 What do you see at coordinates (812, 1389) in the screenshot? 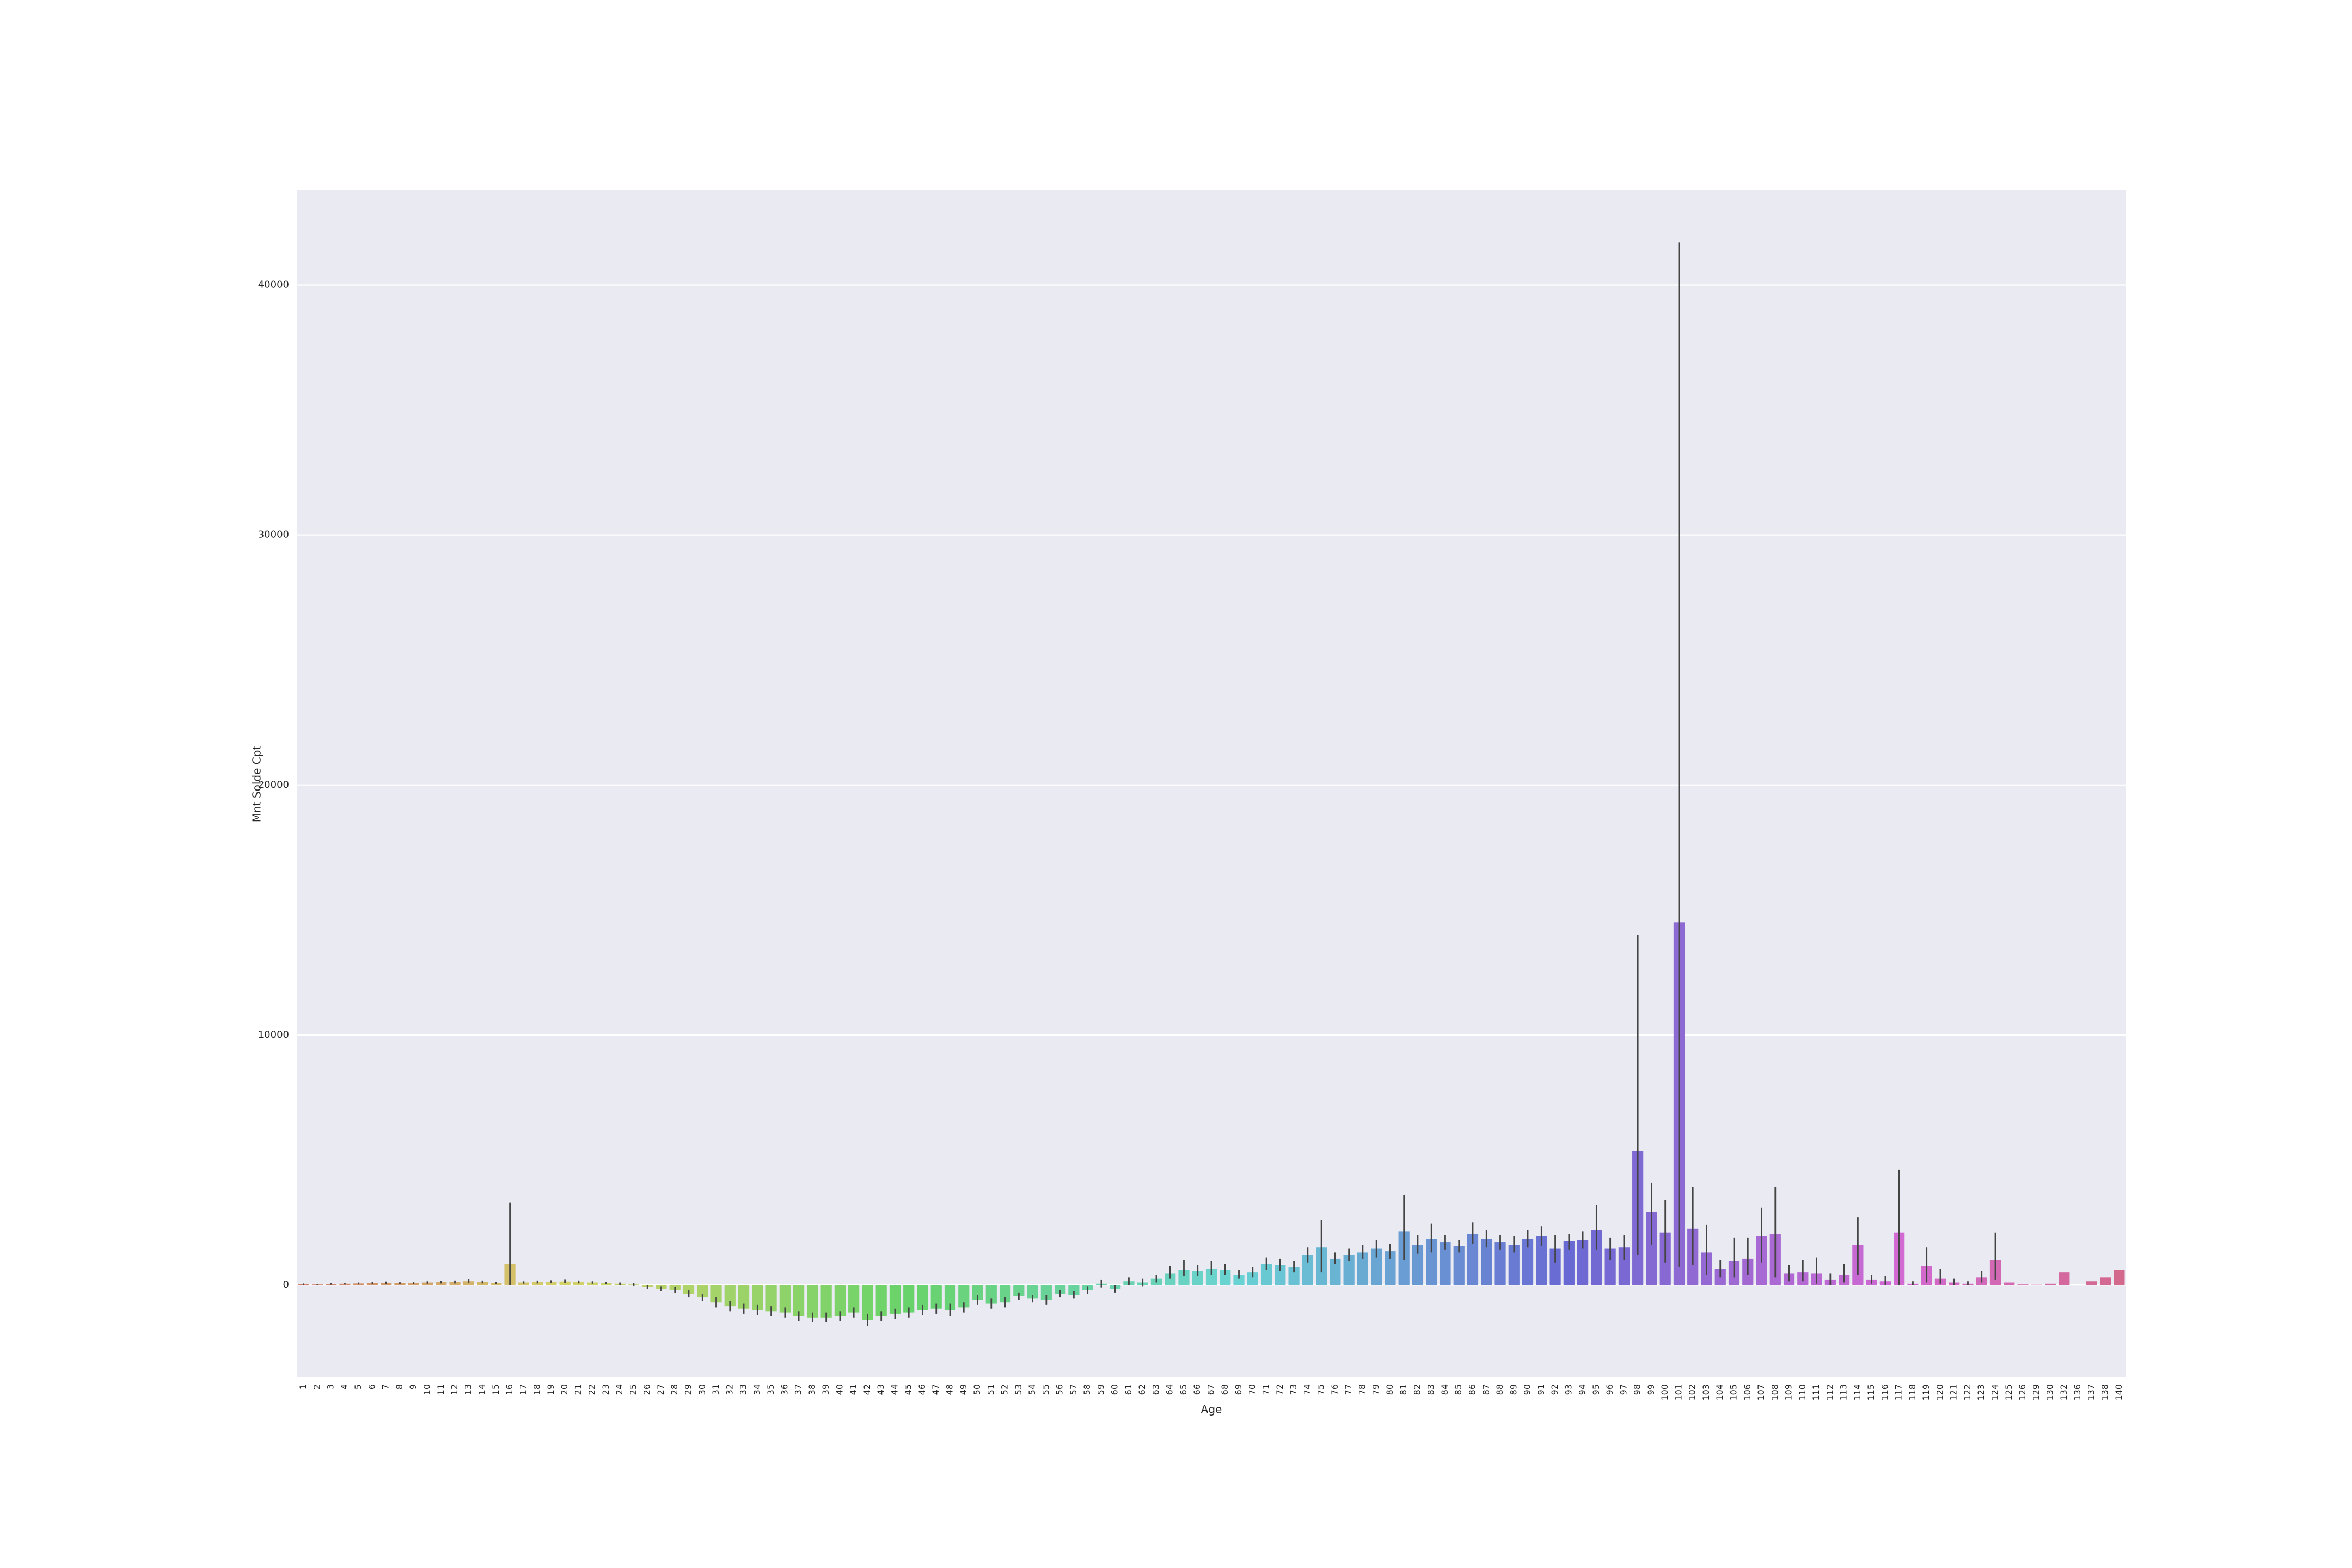
I see `x-tick-label: 38` at bounding box center [812, 1389].